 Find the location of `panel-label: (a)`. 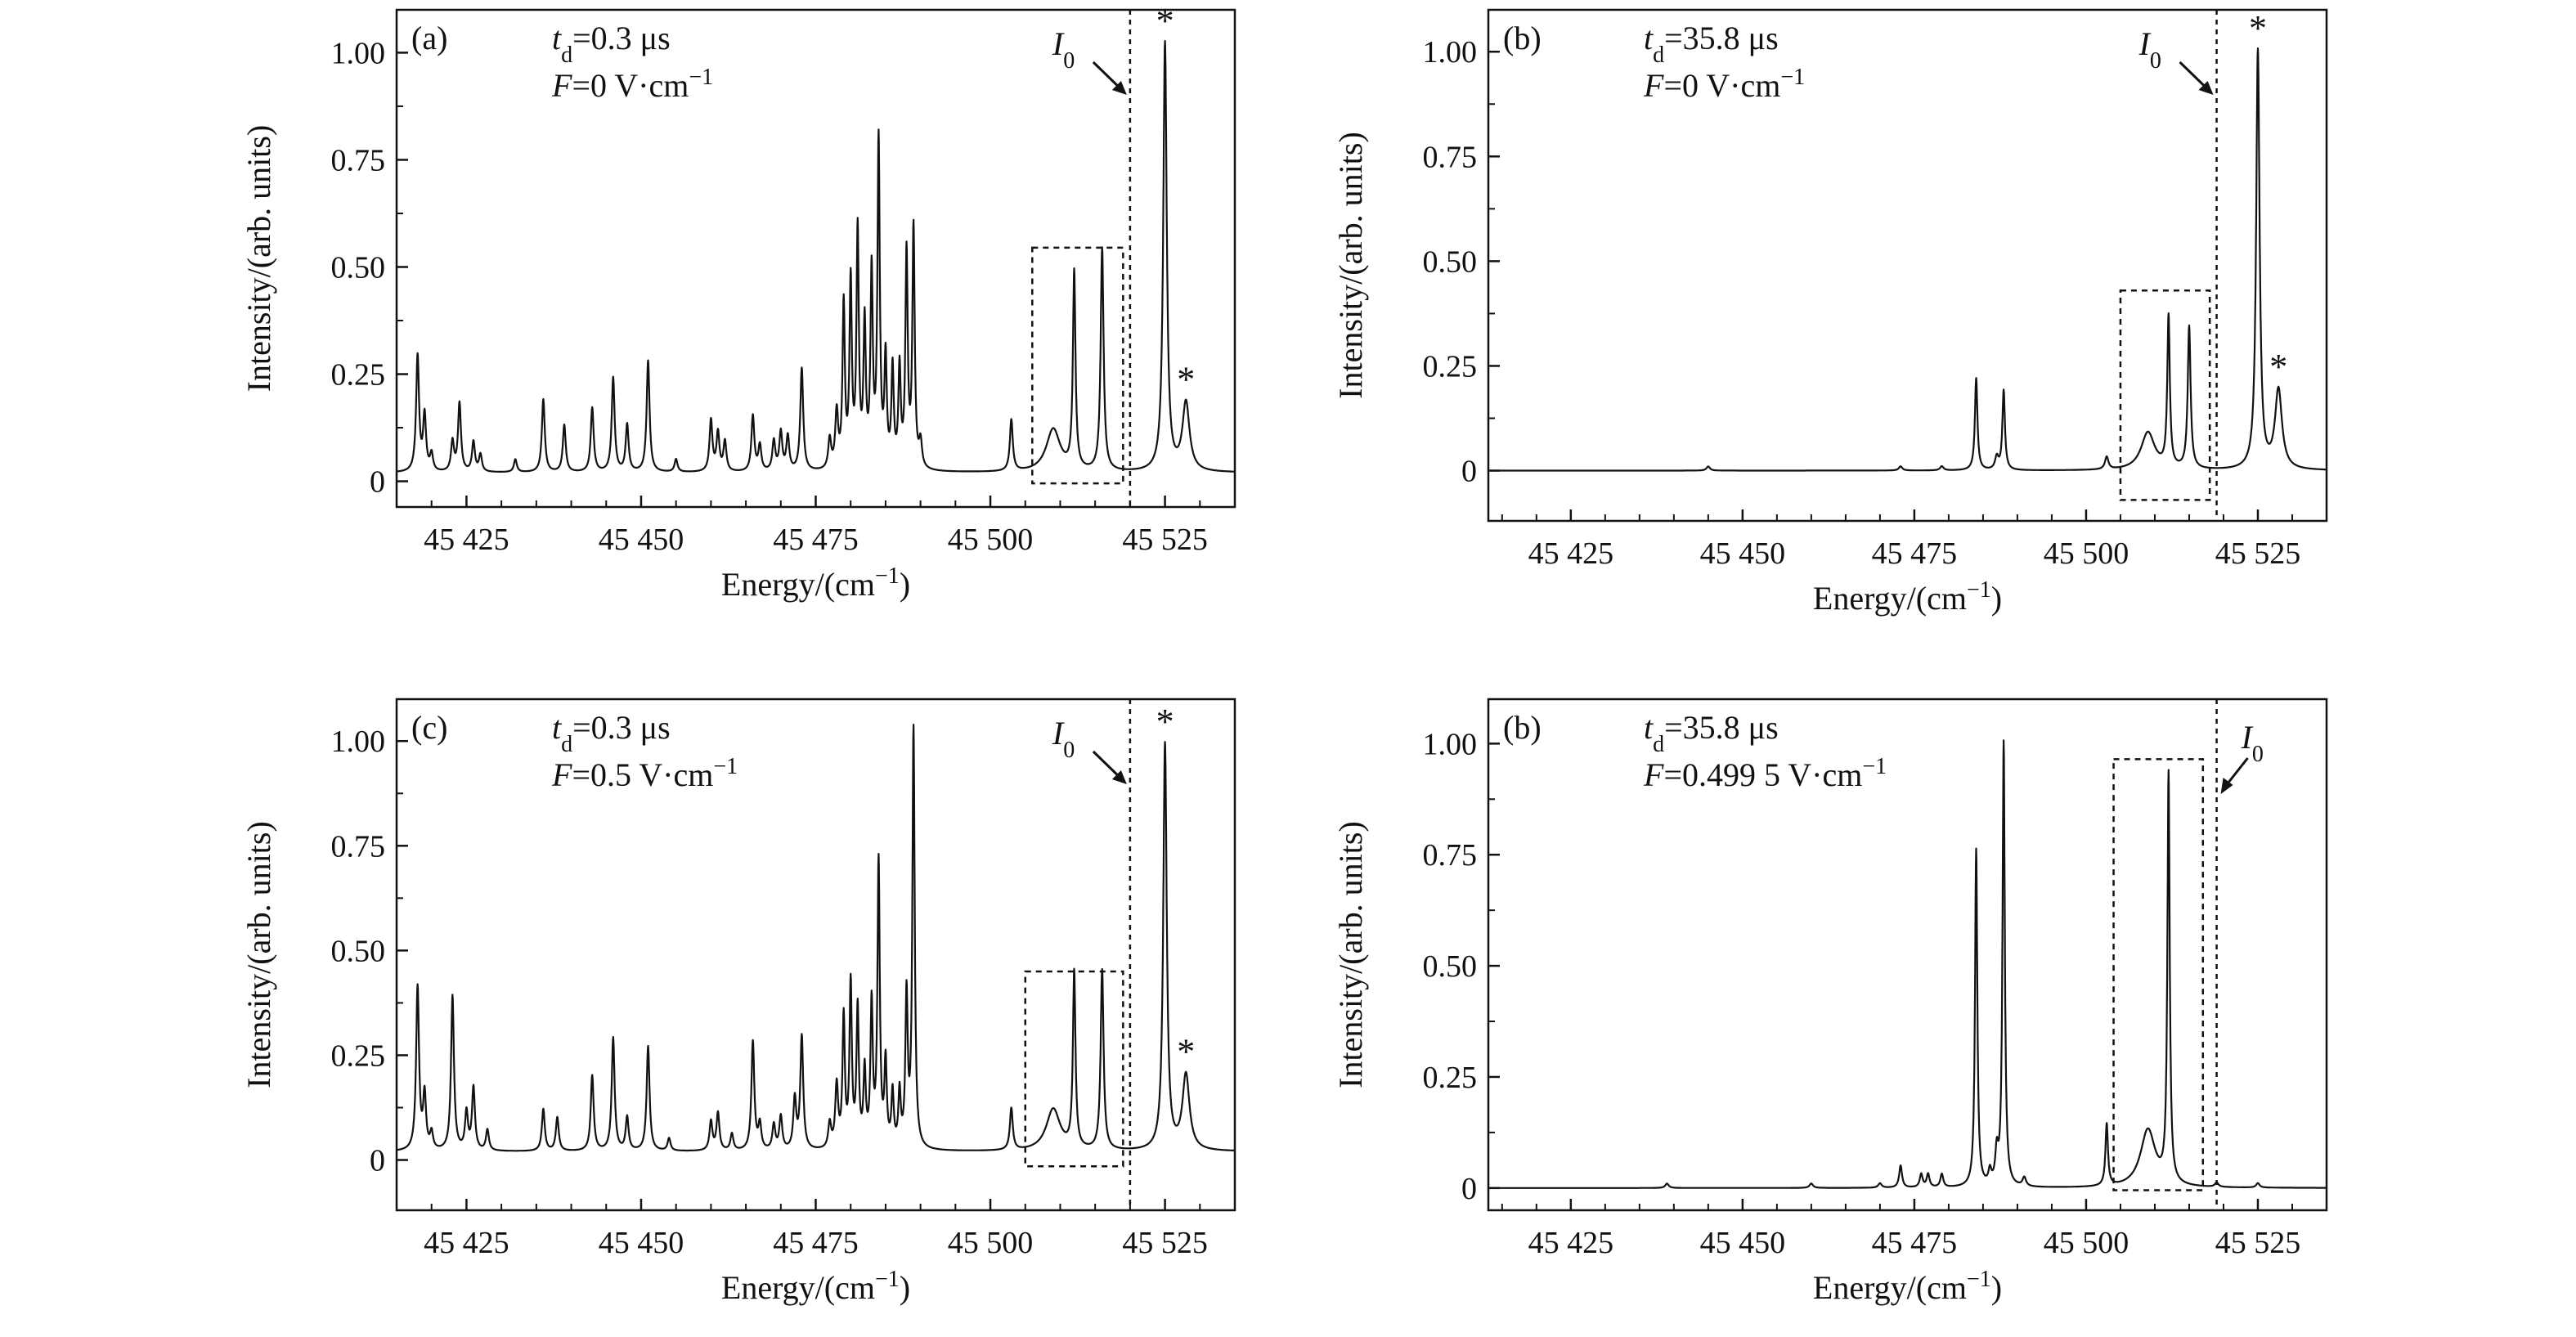

panel-label: (a) is located at coordinates (429, 38).